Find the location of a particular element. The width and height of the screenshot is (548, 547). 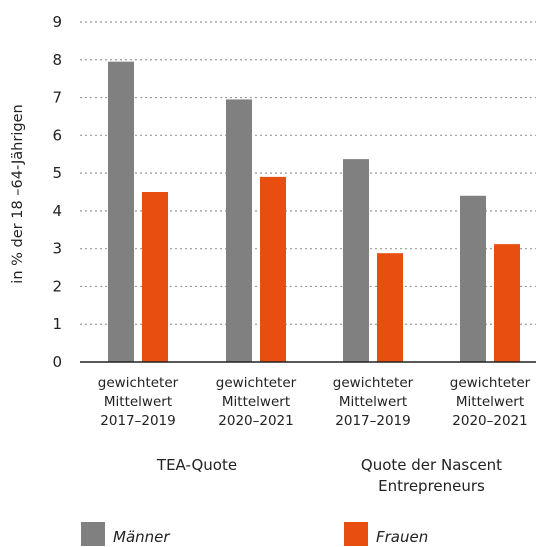

y-tick-label: 0 is located at coordinates (57, 362).